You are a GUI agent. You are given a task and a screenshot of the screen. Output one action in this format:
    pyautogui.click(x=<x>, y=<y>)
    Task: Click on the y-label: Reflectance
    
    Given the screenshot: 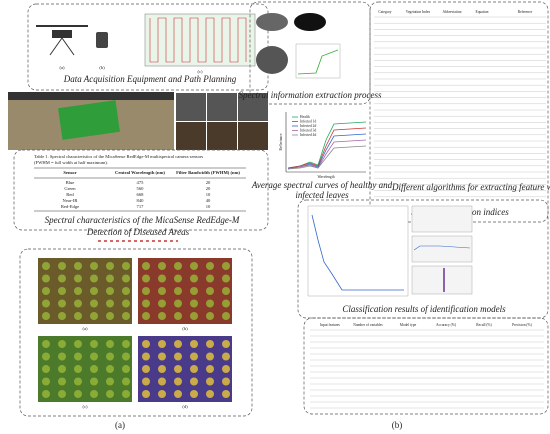 What is the action you would take?
    pyautogui.click(x=281, y=141)
    